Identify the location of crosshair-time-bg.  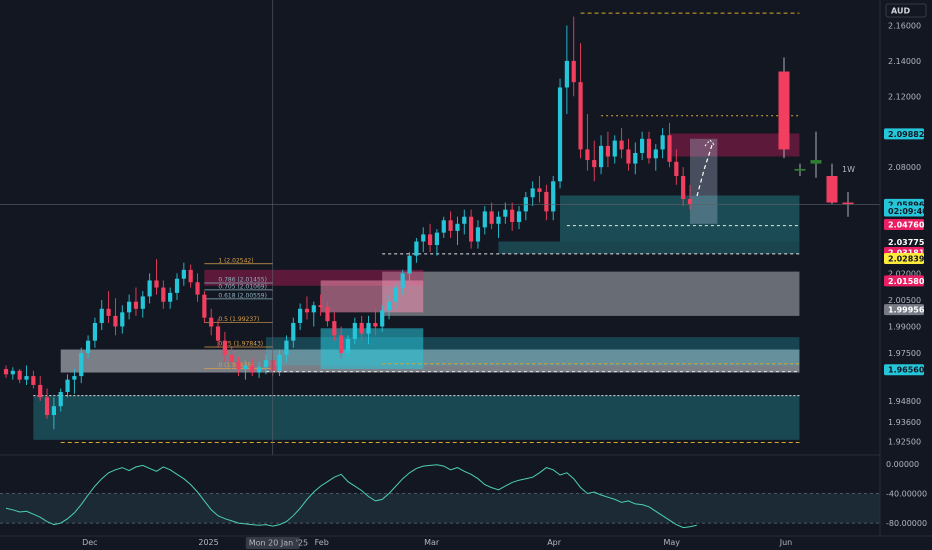
(272, 543).